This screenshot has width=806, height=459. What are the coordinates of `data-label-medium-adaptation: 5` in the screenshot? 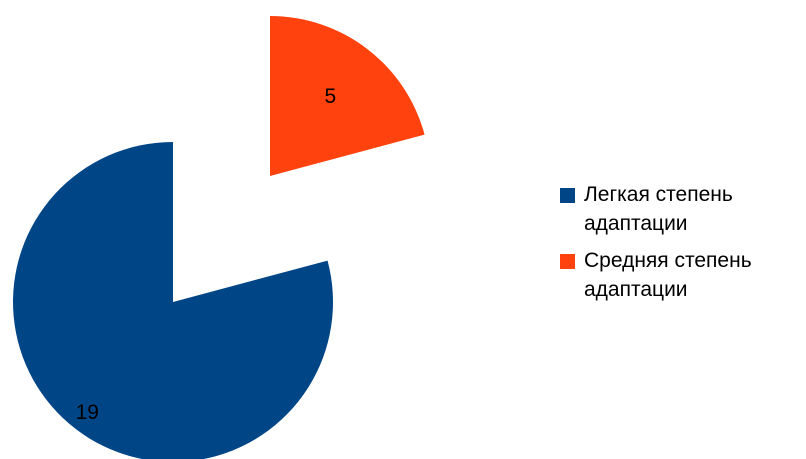 It's located at (331, 96).